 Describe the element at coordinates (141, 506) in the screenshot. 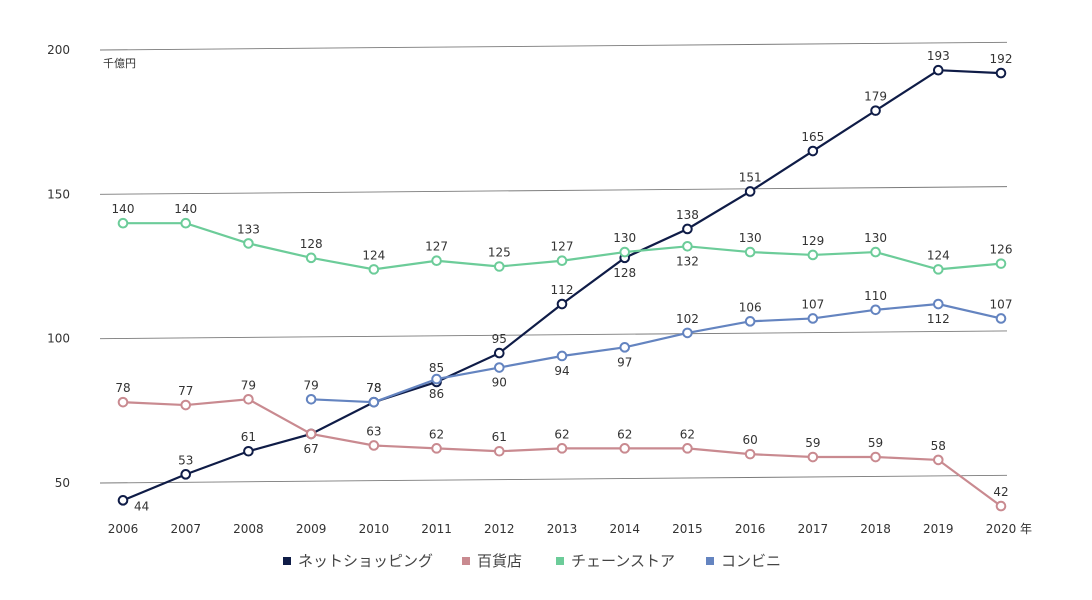

I see `data-label: 44` at that location.